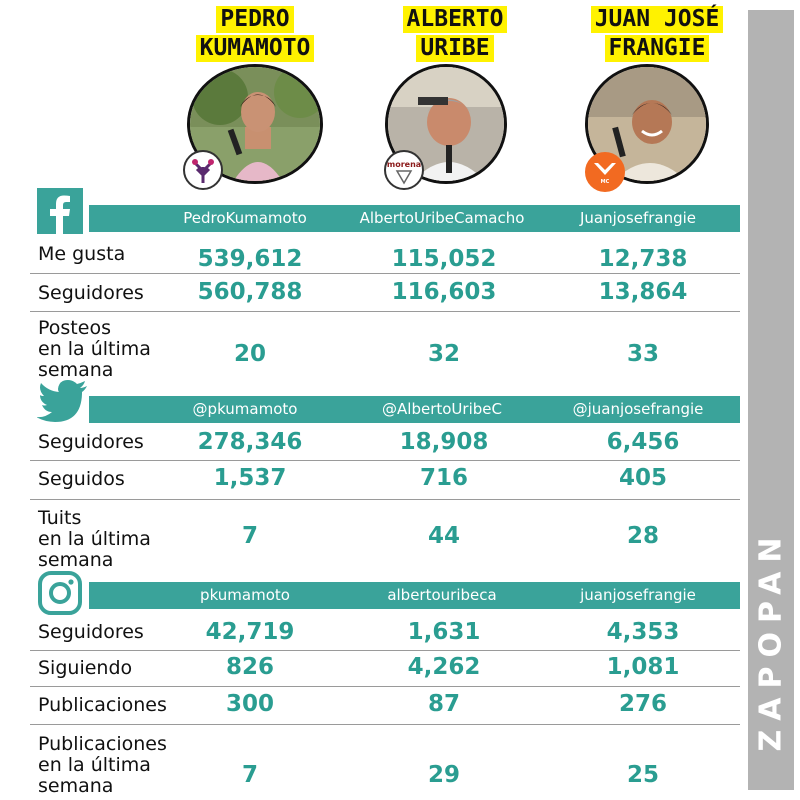 The width and height of the screenshot is (800, 800). What do you see at coordinates (444, 292) in the screenshot?
I see `value-fb-seguidores-2: 116,603` at bounding box center [444, 292].